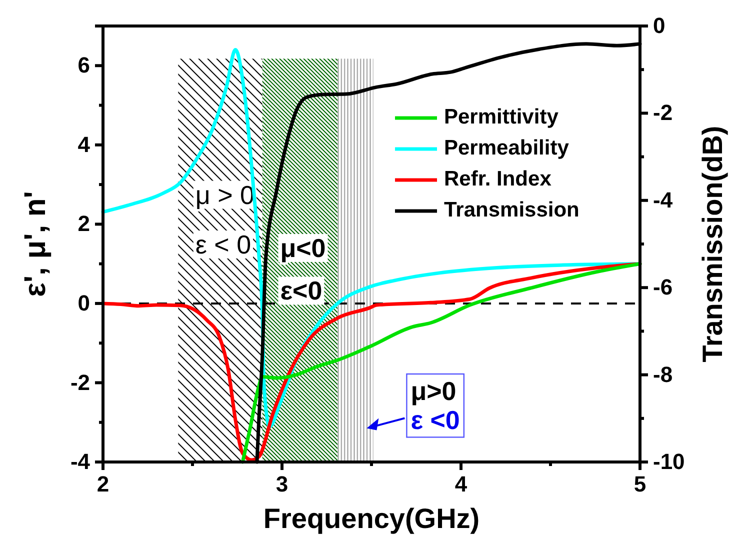  What do you see at coordinates (512, 210) in the screenshot?
I see `legend-label: Transmission` at bounding box center [512, 210].